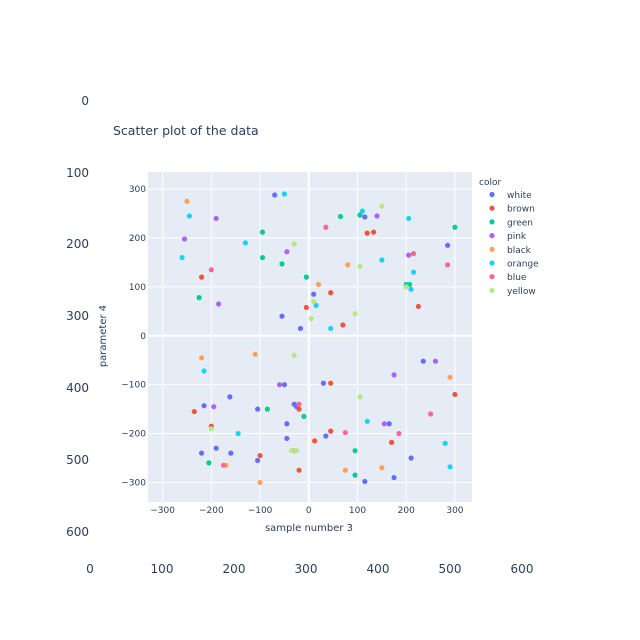 This screenshot has height=640, width=640. I want to click on x-tick-label: 100, so click(357, 511).